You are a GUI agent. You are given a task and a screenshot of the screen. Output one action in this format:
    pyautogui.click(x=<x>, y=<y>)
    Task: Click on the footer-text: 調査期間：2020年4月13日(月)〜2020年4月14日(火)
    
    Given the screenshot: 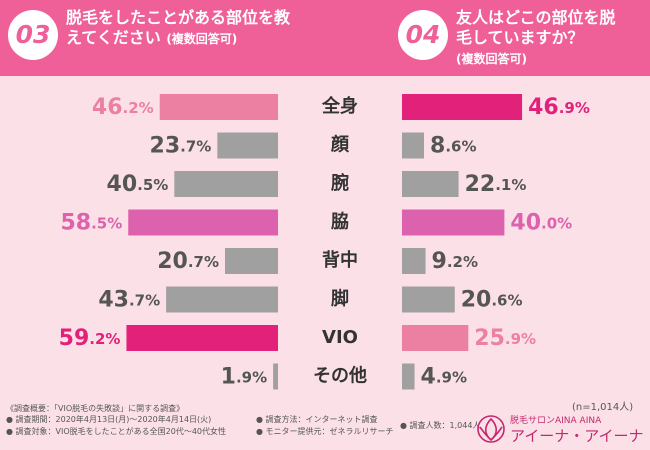 What is the action you would take?
    pyautogui.click(x=113, y=419)
    